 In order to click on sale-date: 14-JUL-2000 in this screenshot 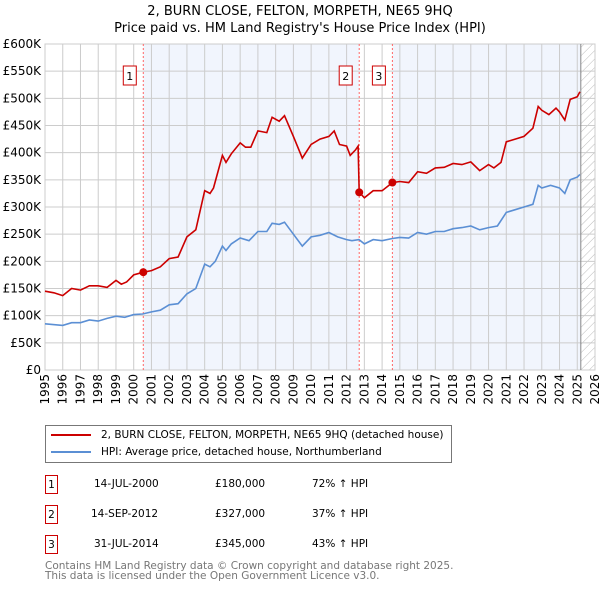, I will do `click(126, 484)`.